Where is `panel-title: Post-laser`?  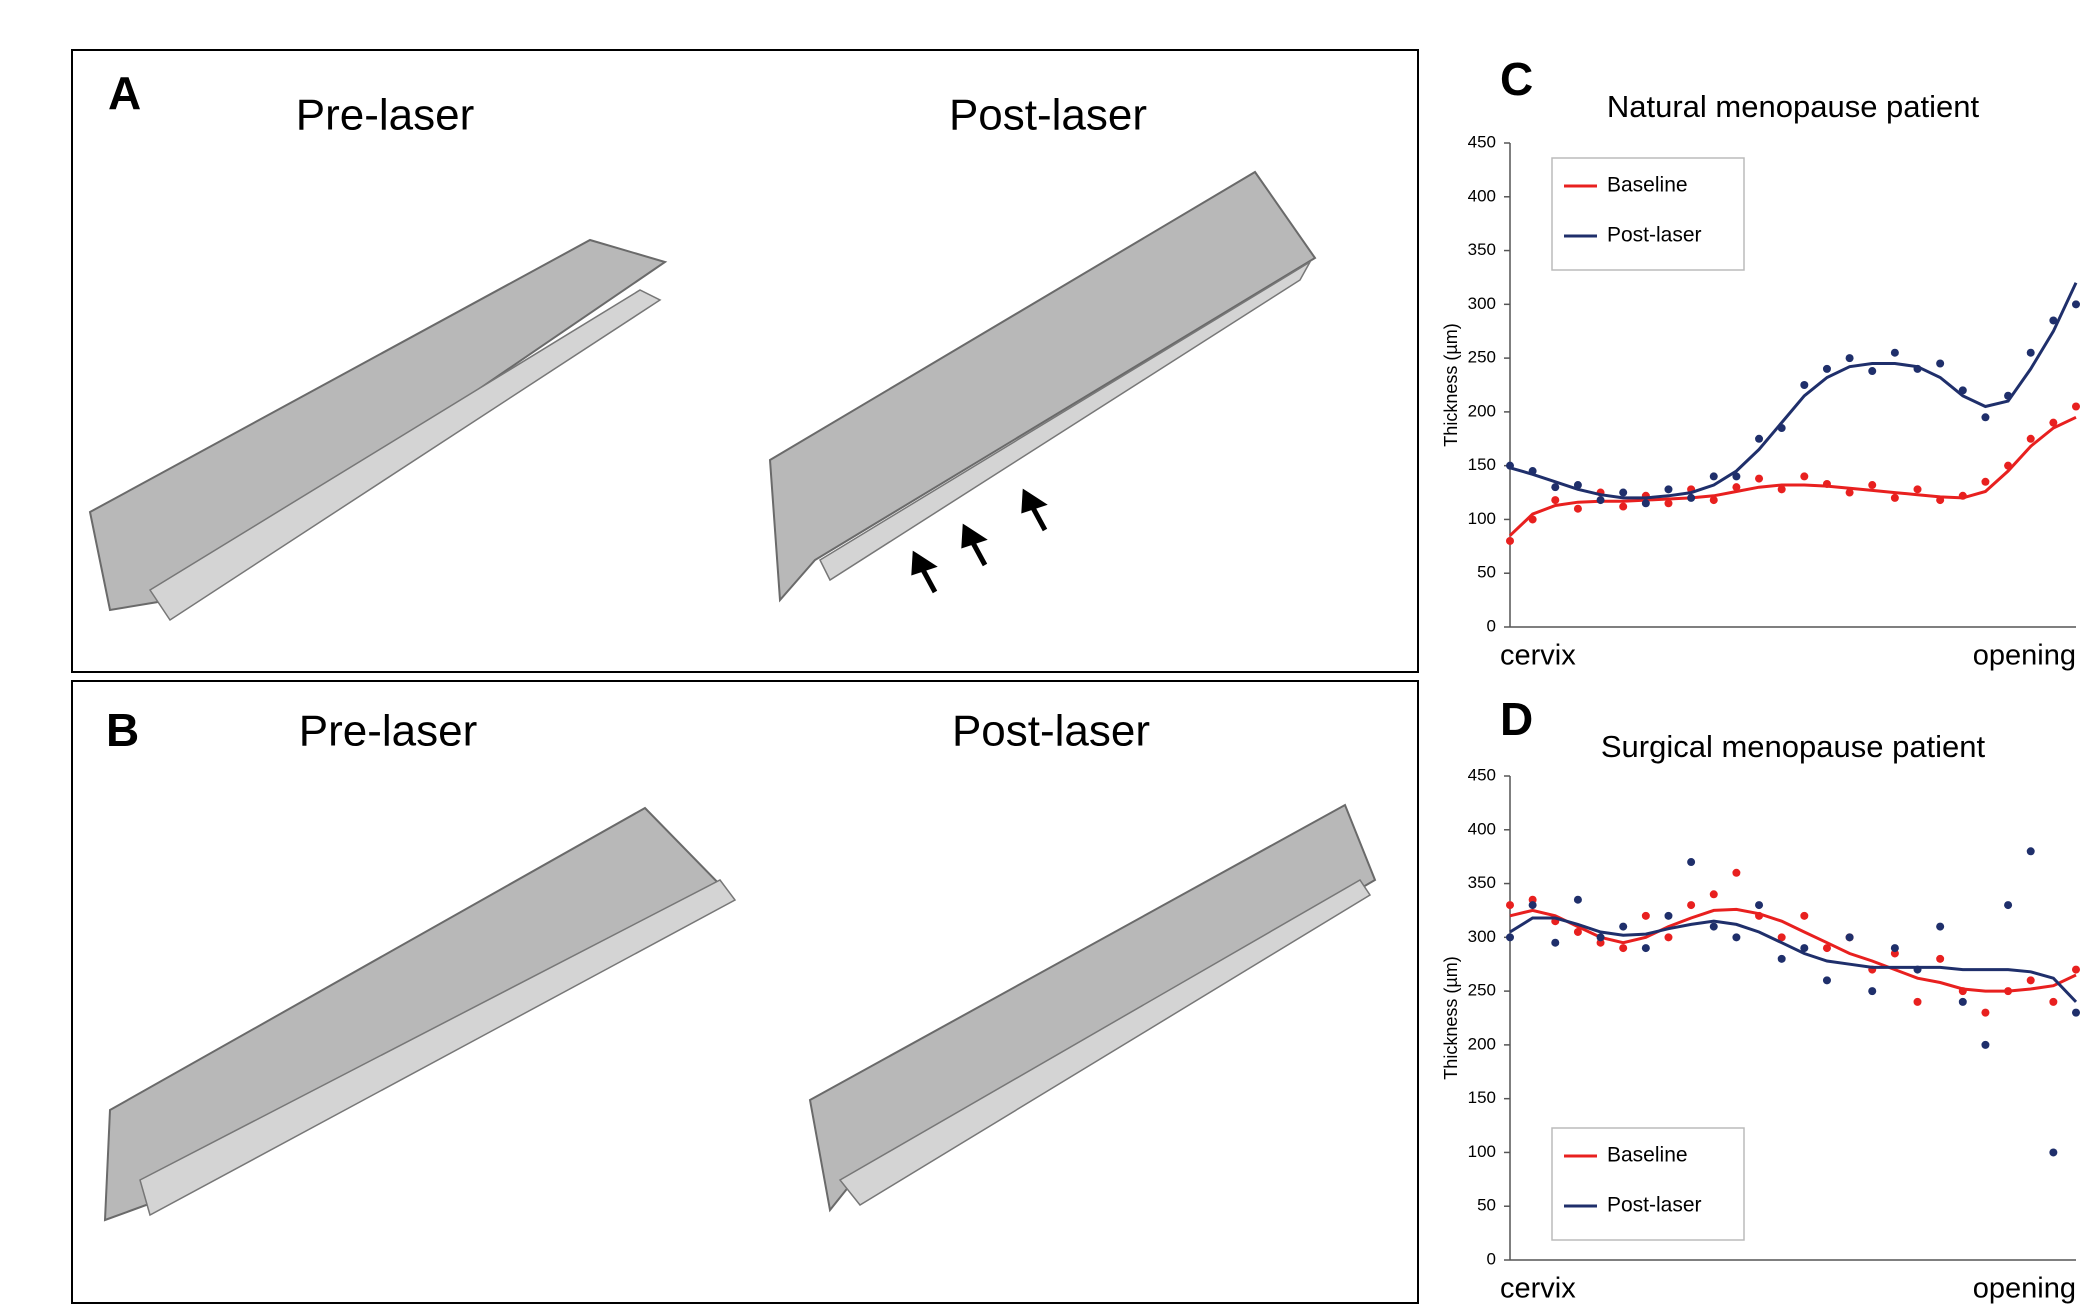 panel-title: Post-laser is located at coordinates (1048, 115).